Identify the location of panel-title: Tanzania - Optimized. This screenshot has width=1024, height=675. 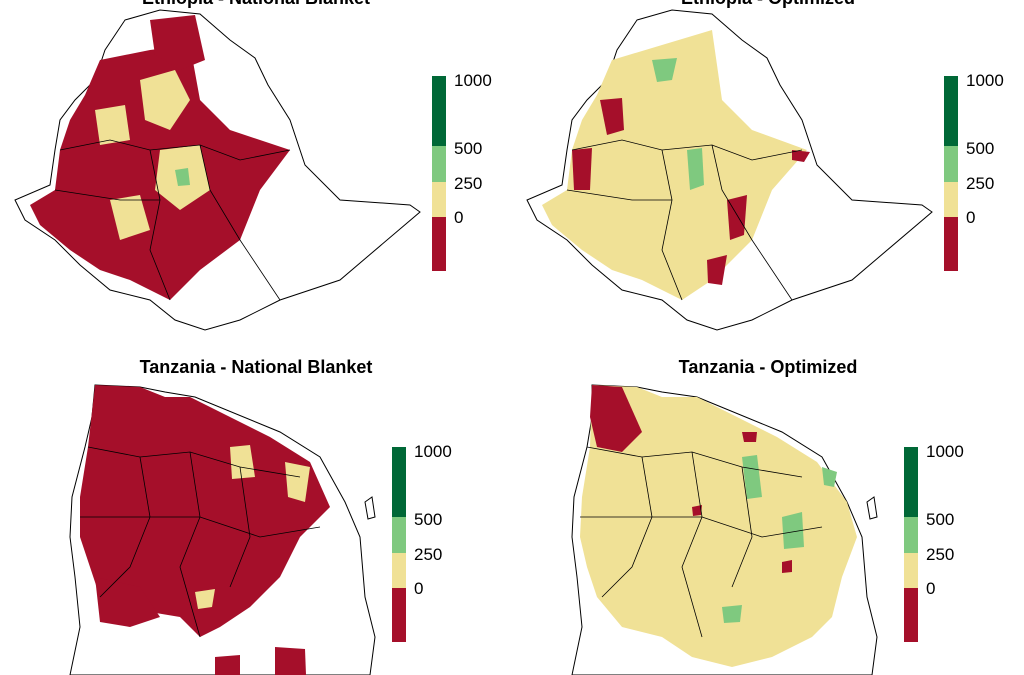
(768, 367).